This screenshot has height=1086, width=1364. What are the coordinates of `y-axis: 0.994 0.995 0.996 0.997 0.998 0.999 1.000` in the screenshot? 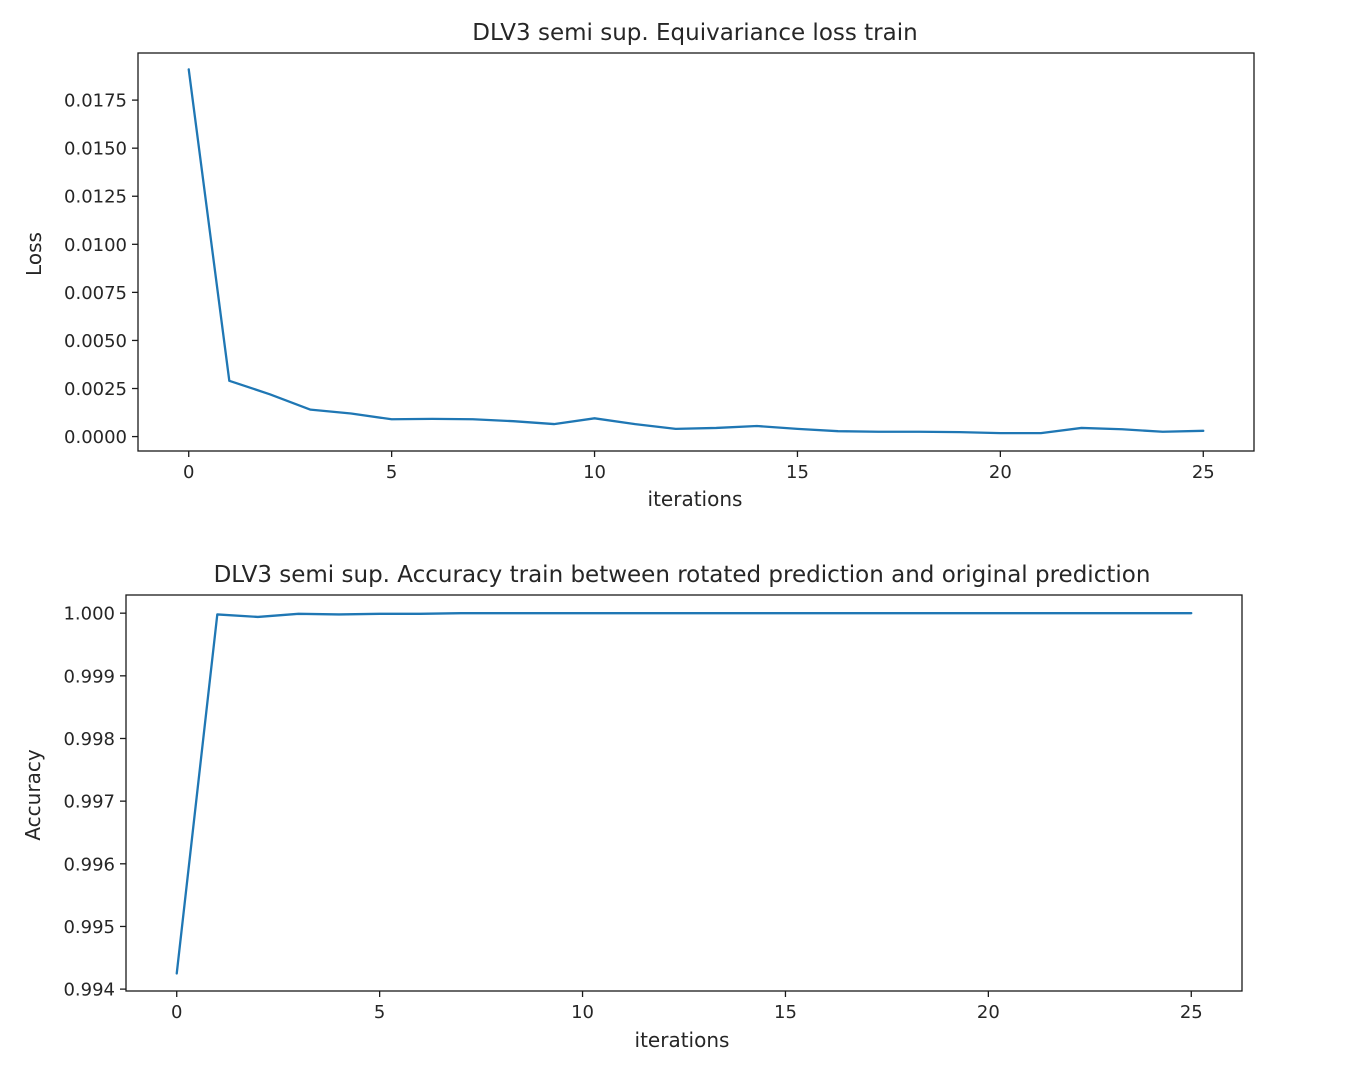 It's located at (94, 802).